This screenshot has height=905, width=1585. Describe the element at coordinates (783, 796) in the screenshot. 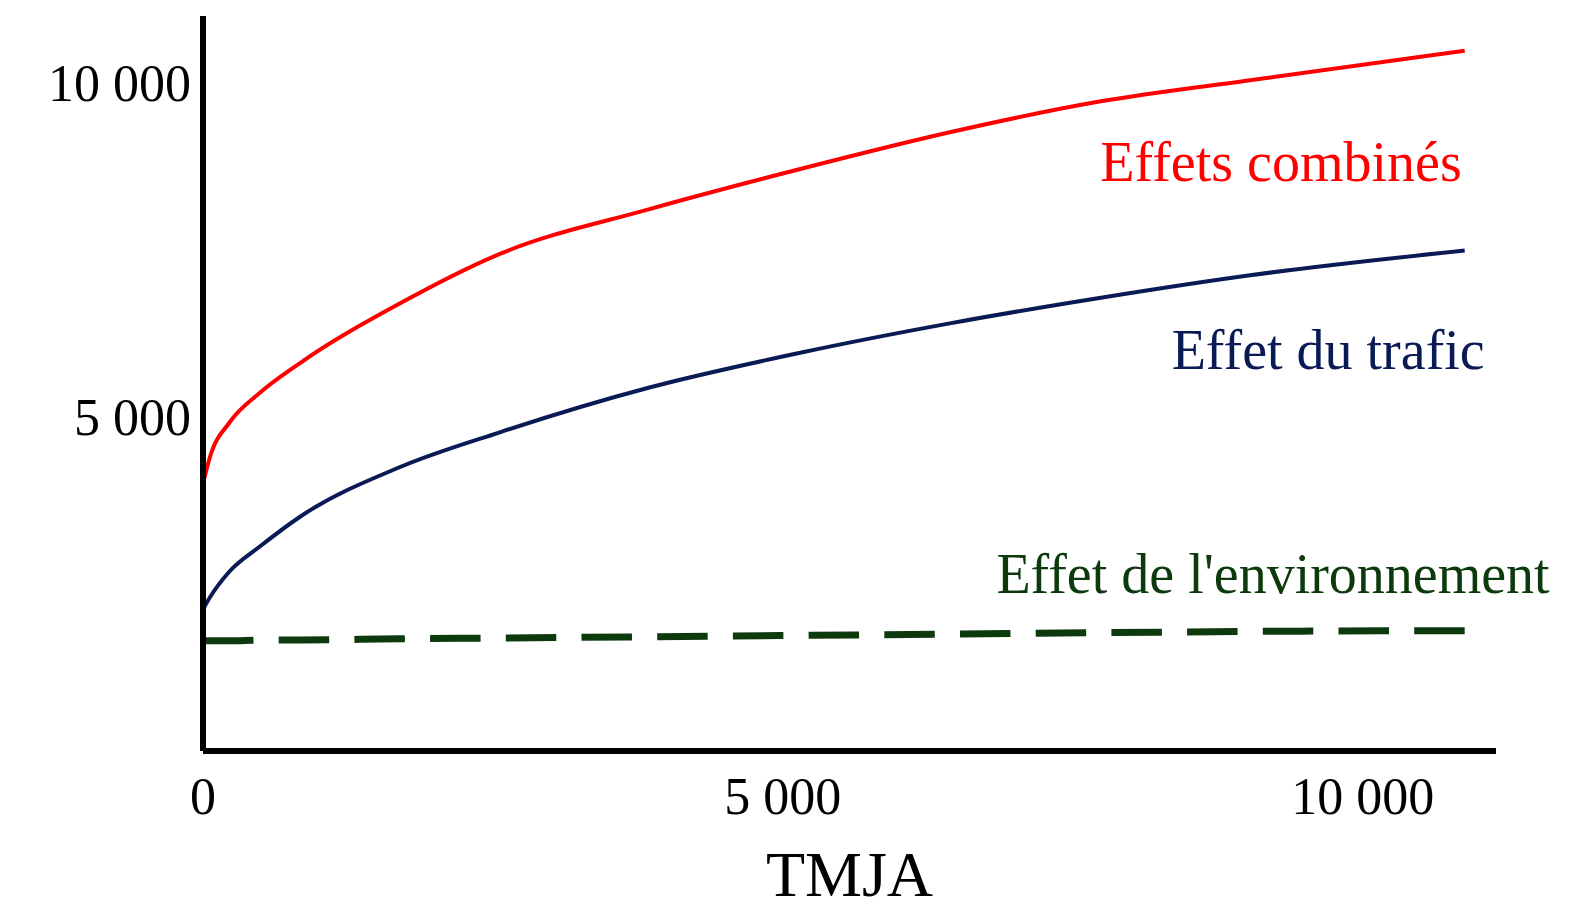

I see `x-tick-label: 5 000` at that location.